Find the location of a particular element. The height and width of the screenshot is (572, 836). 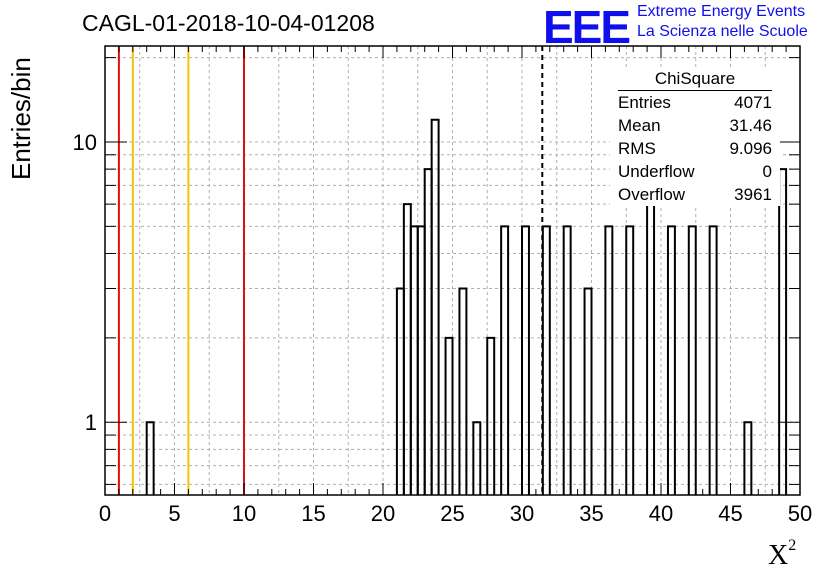

stats-label: Overflow is located at coordinates (652, 194).